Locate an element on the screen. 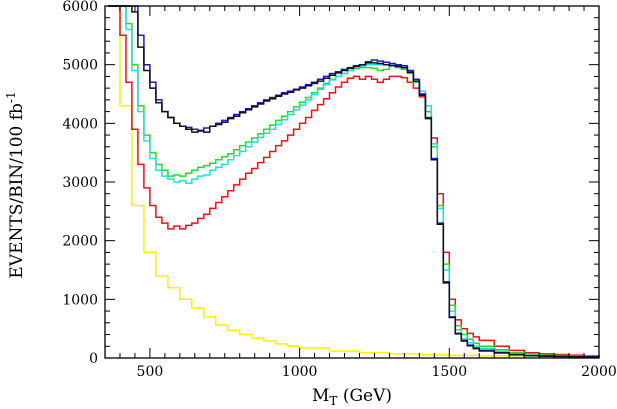 The image size is (617, 409). y-tick-label: 4000 is located at coordinates (80, 124).